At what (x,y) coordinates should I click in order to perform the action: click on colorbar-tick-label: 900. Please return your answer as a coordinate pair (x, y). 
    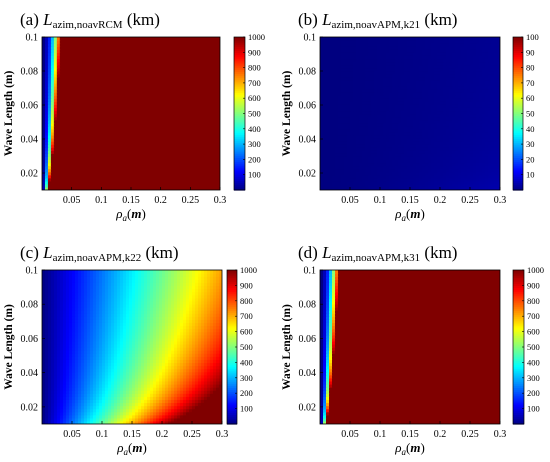
    Looking at the image, I should click on (254, 52).